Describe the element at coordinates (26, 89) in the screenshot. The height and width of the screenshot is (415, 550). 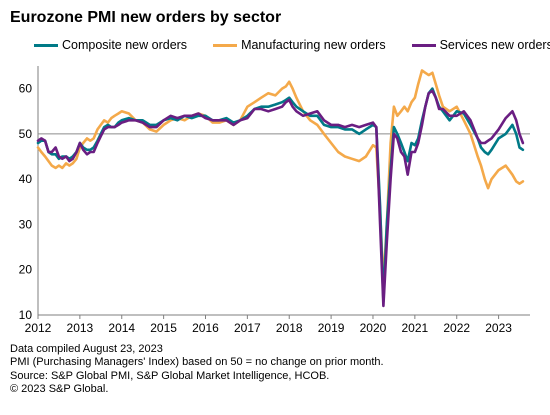
I see `y-tick-label: 60` at that location.